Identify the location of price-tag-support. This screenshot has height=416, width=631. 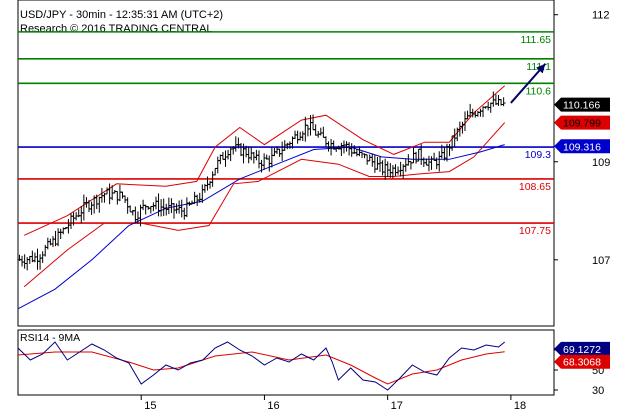
(582, 122).